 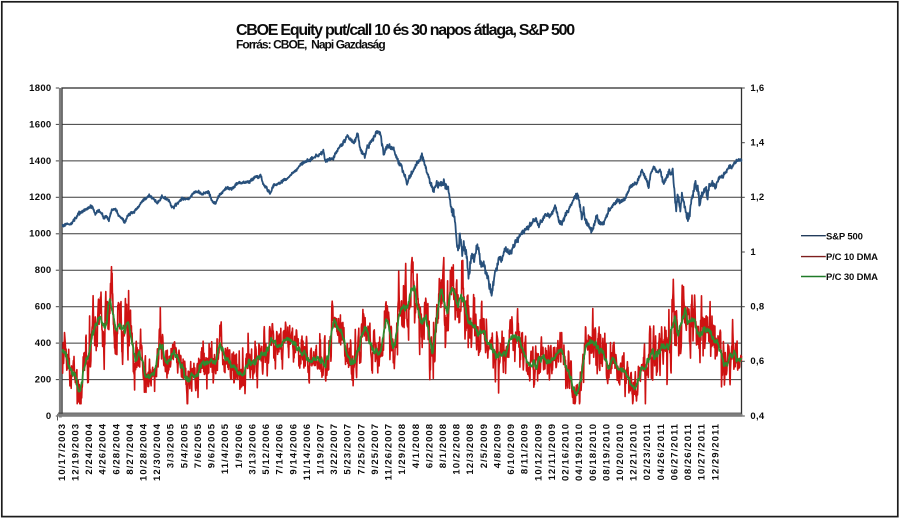 What do you see at coordinates (757, 361) in the screenshot?
I see `svg-text: 0,6` at bounding box center [757, 361].